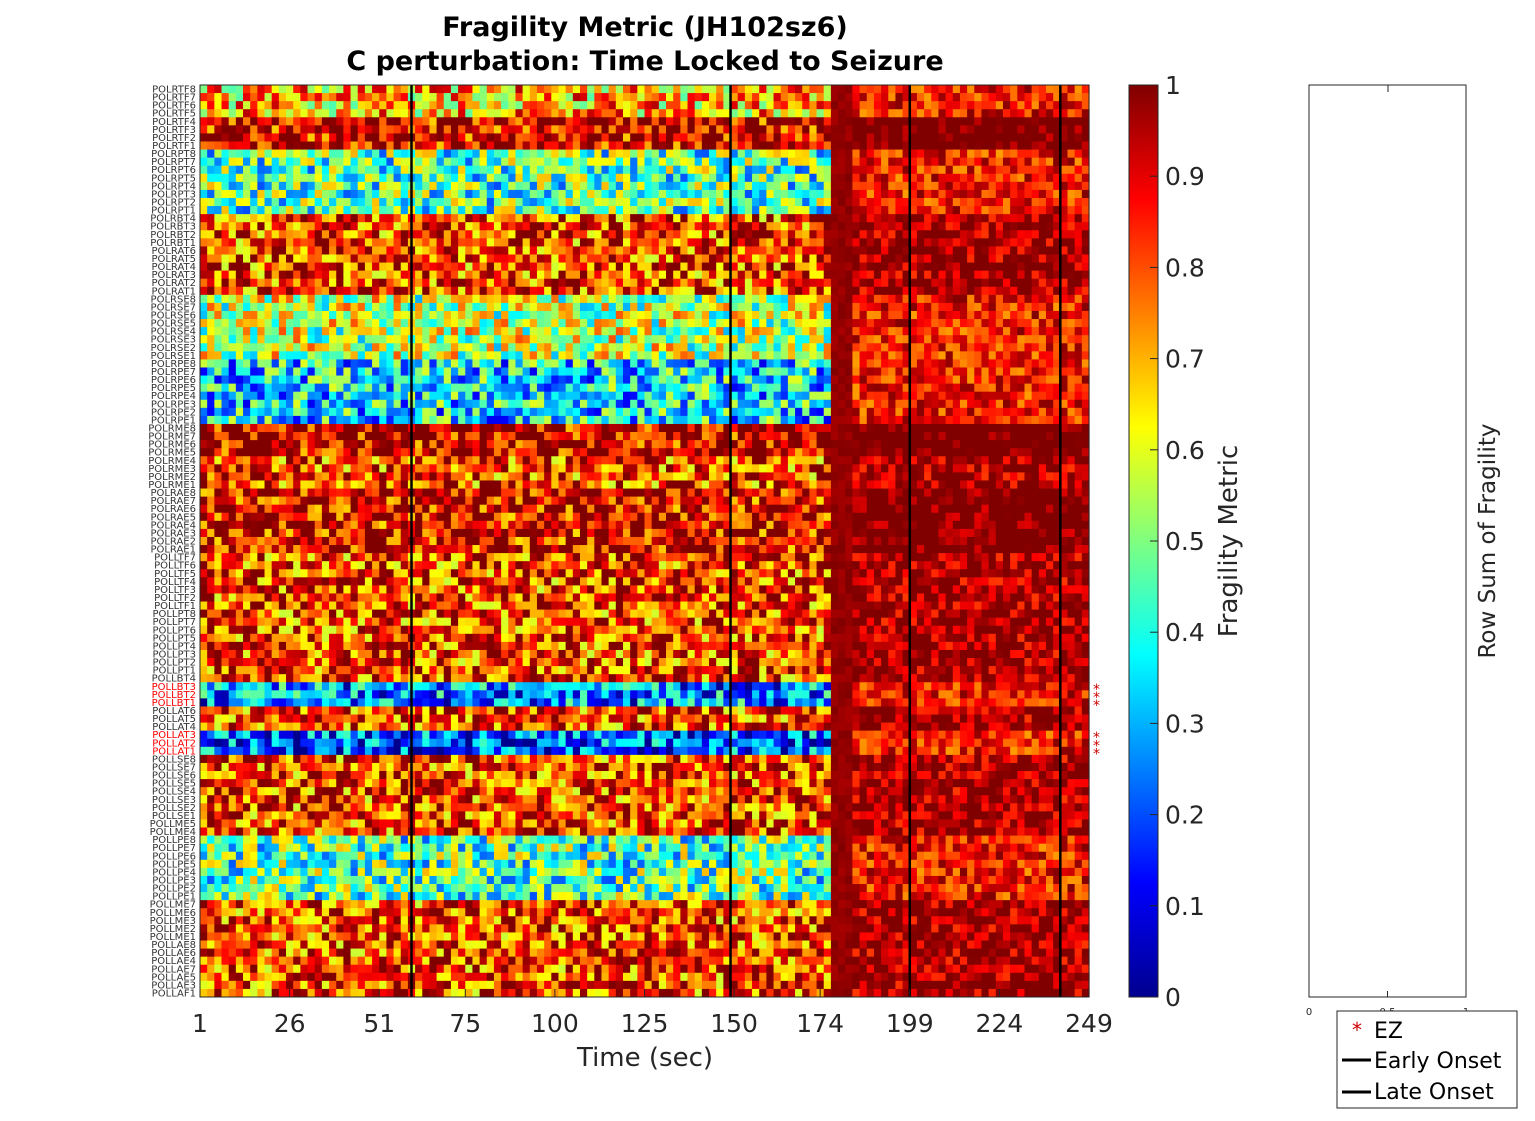 Image resolution: width=1535 pixels, height=1121 pixels. Describe the element at coordinates (645, 61) in the screenshot. I see `chart-subtitle: C perturbation: Time Locked to Seizure` at that location.